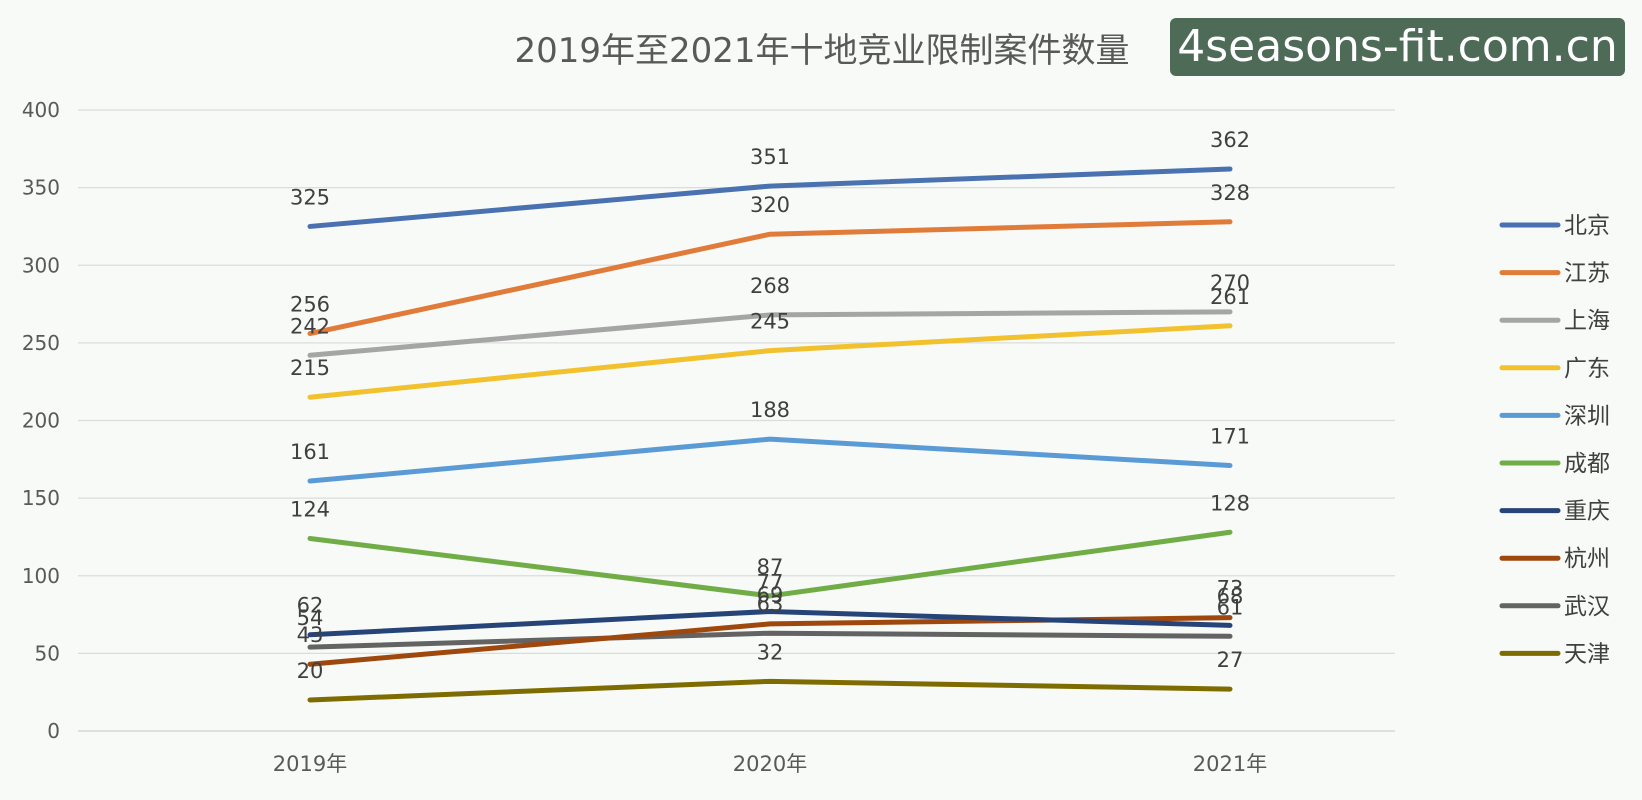 The width and height of the screenshot is (1642, 800). What do you see at coordinates (770, 322) in the screenshot?
I see `data-label: 245` at bounding box center [770, 322].